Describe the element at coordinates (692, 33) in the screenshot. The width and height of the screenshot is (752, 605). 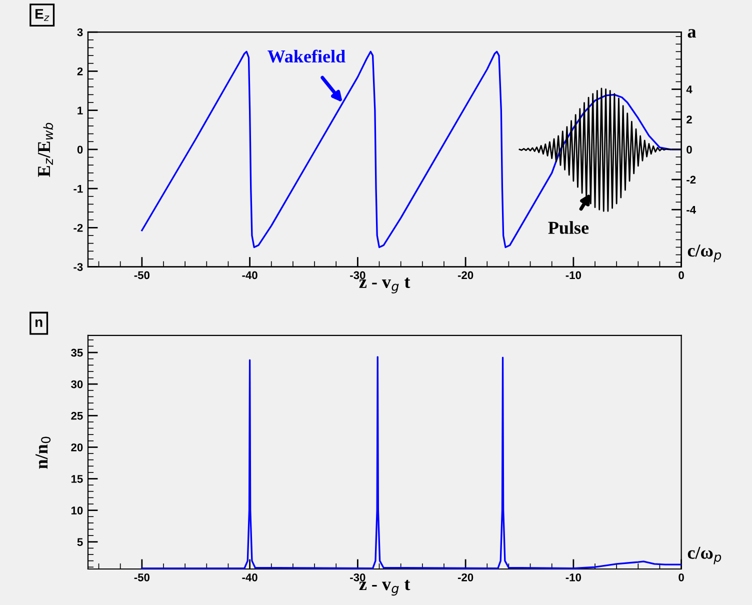
I see `y2-axis-title: a` at that location.